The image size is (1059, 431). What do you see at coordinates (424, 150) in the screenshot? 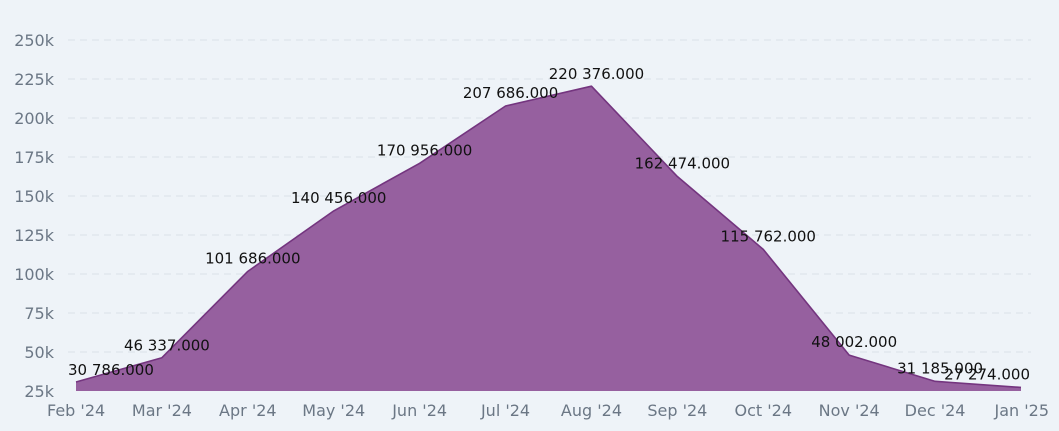
I see `data-label: 170 956.000` at bounding box center [424, 150].